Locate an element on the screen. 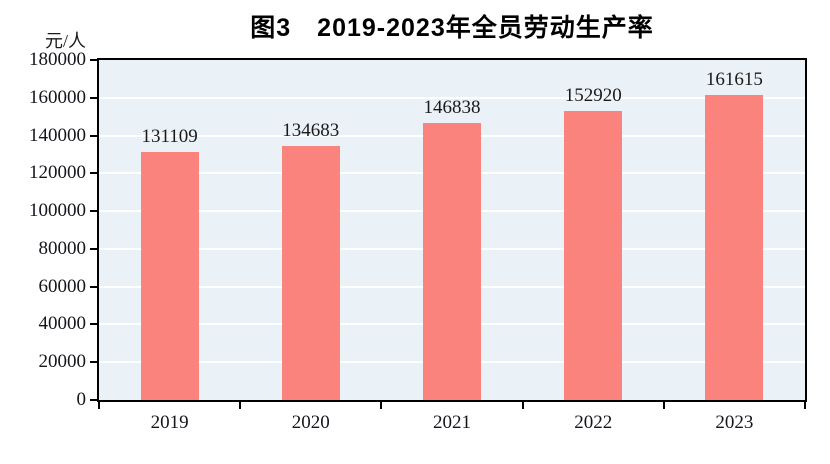 The image size is (830, 464). y-axis-tick-label: 40000 is located at coordinates (62, 324).